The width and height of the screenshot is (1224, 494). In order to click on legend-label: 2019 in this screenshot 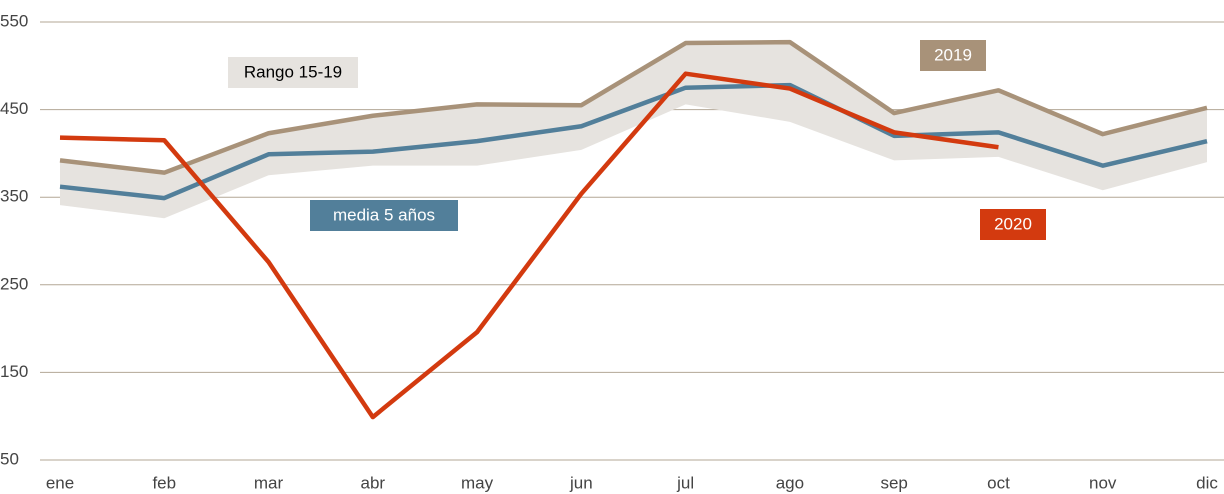, I will do `click(953, 54)`.